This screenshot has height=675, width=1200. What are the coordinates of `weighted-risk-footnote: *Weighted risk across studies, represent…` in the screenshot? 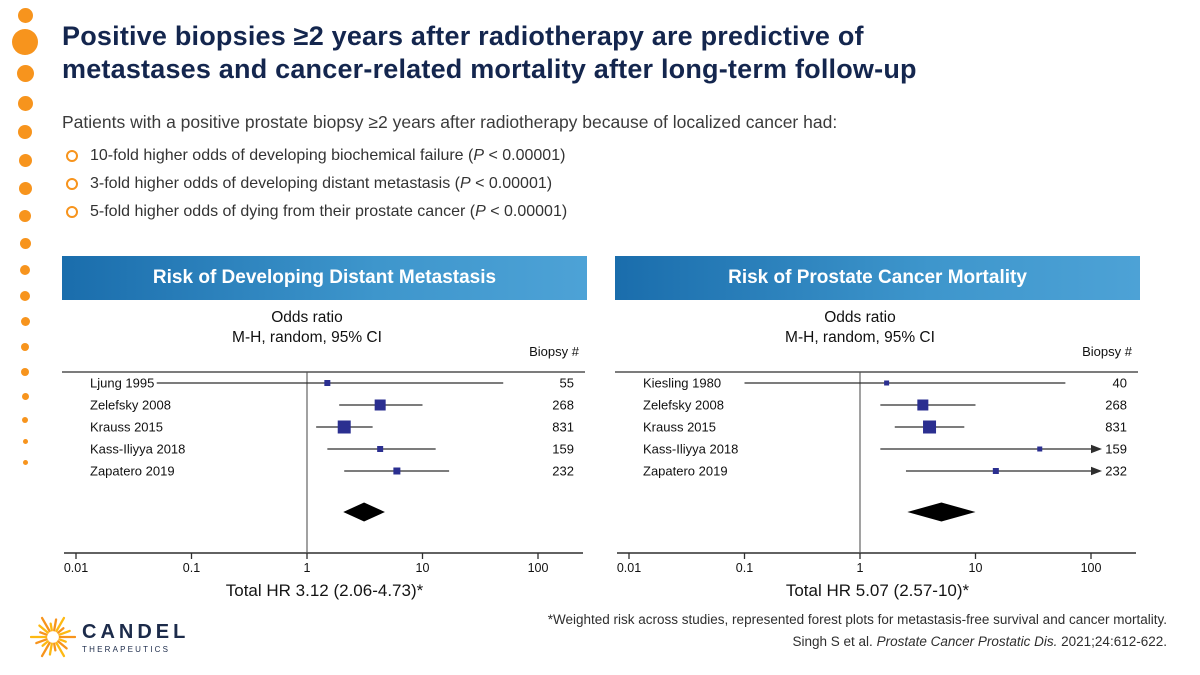 It's located at (857, 619).